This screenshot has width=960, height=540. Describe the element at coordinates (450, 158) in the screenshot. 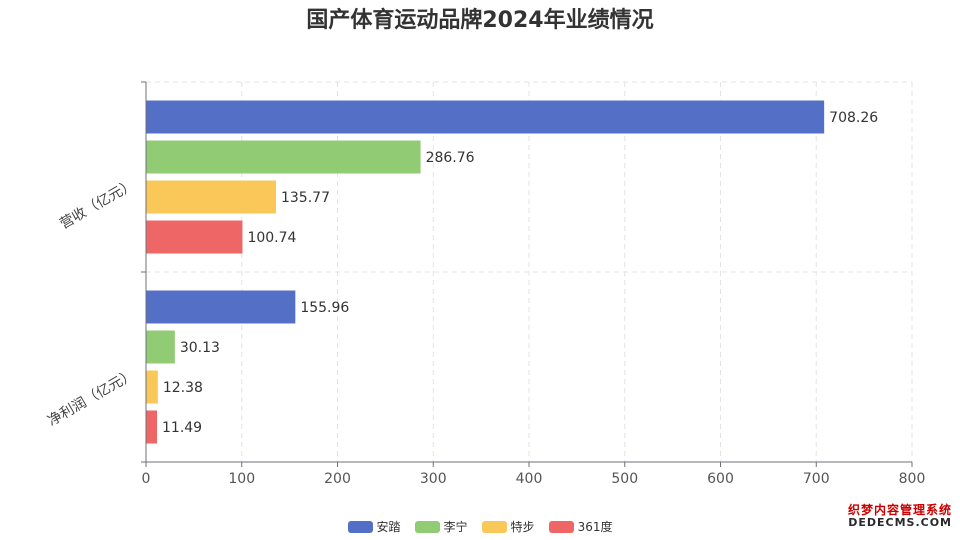

I see `data-label: 286.76` at that location.